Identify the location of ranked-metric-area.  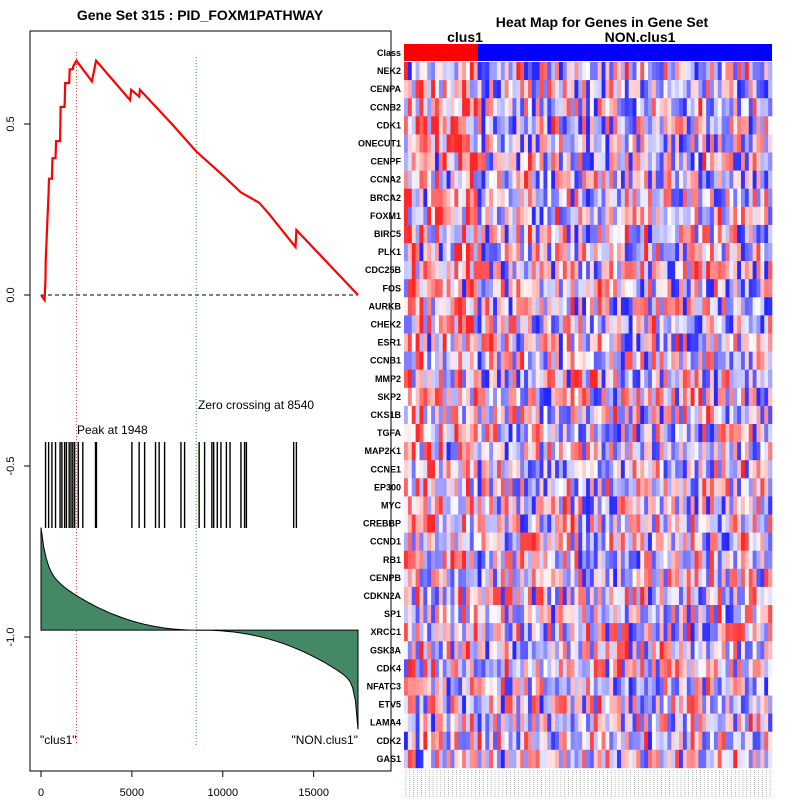
(199, 628).